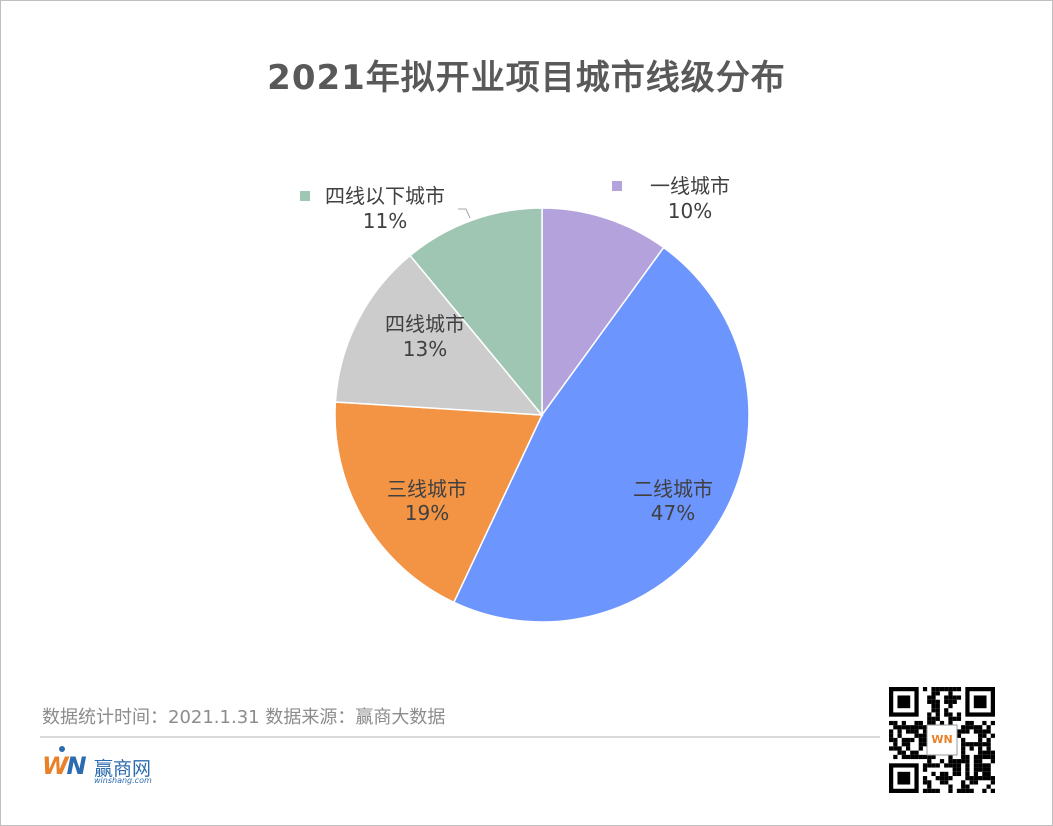 Image resolution: width=1053 pixels, height=826 pixels. Describe the element at coordinates (76, 766) in the screenshot. I see `logo-mark-n: N` at that location.